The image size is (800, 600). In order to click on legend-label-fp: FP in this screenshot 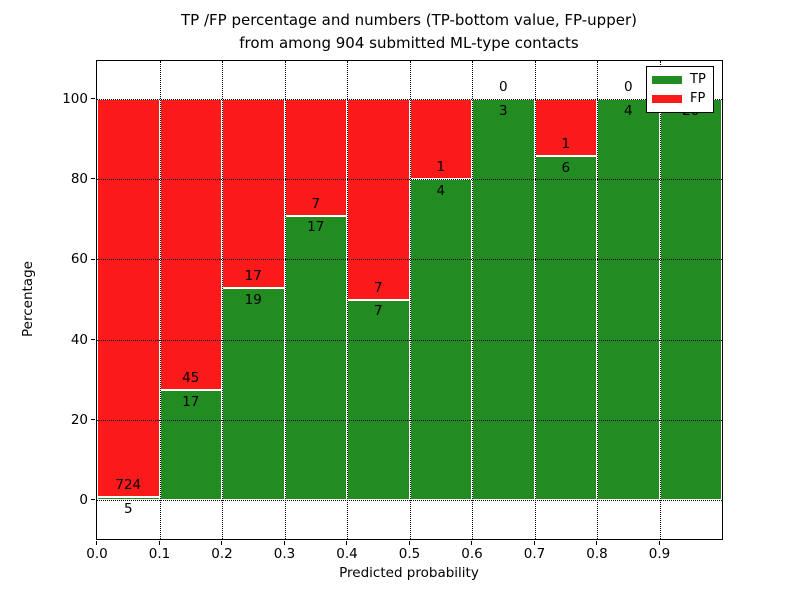, I will do `click(698, 98)`.